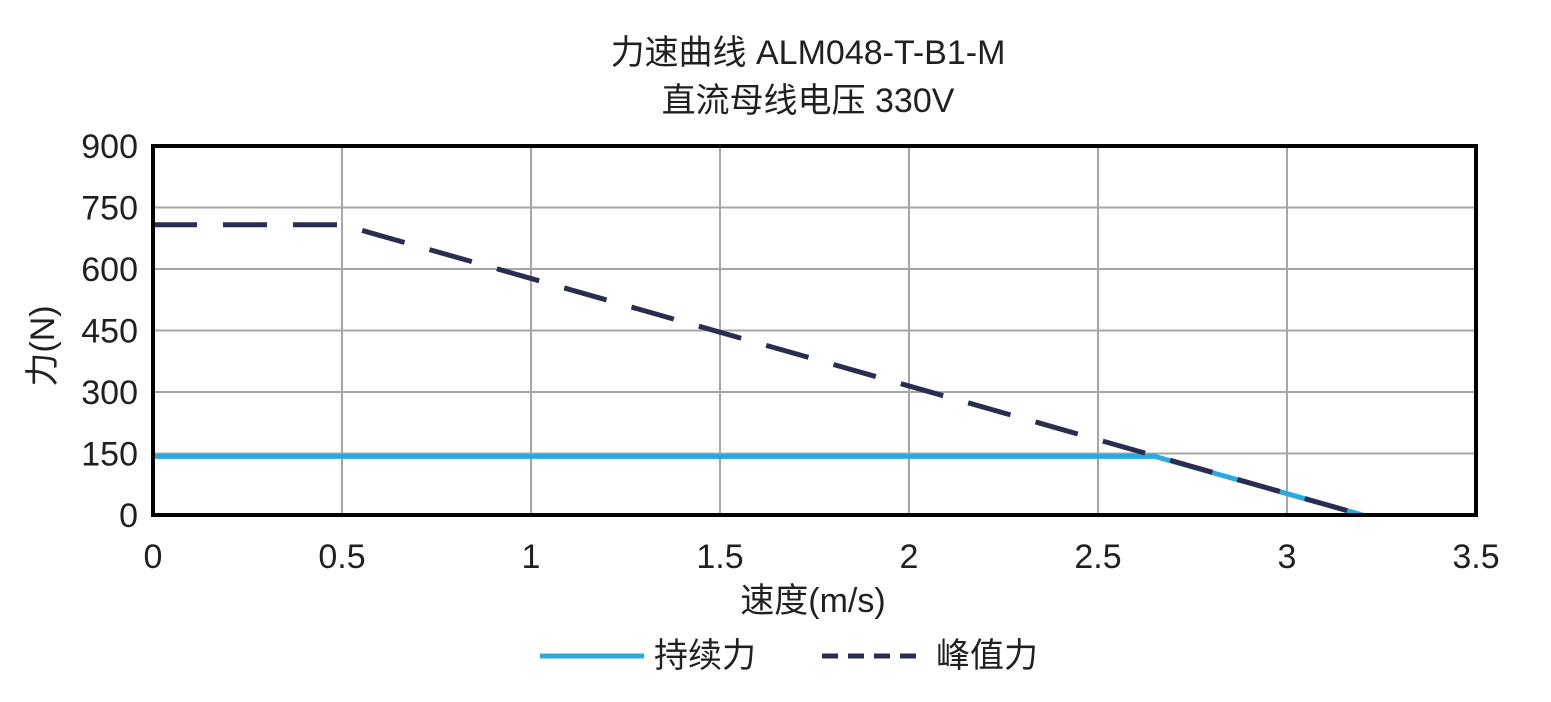 The width and height of the screenshot is (1551, 702). What do you see at coordinates (128, 516) in the screenshot?
I see `y-tick-label: 0` at bounding box center [128, 516].